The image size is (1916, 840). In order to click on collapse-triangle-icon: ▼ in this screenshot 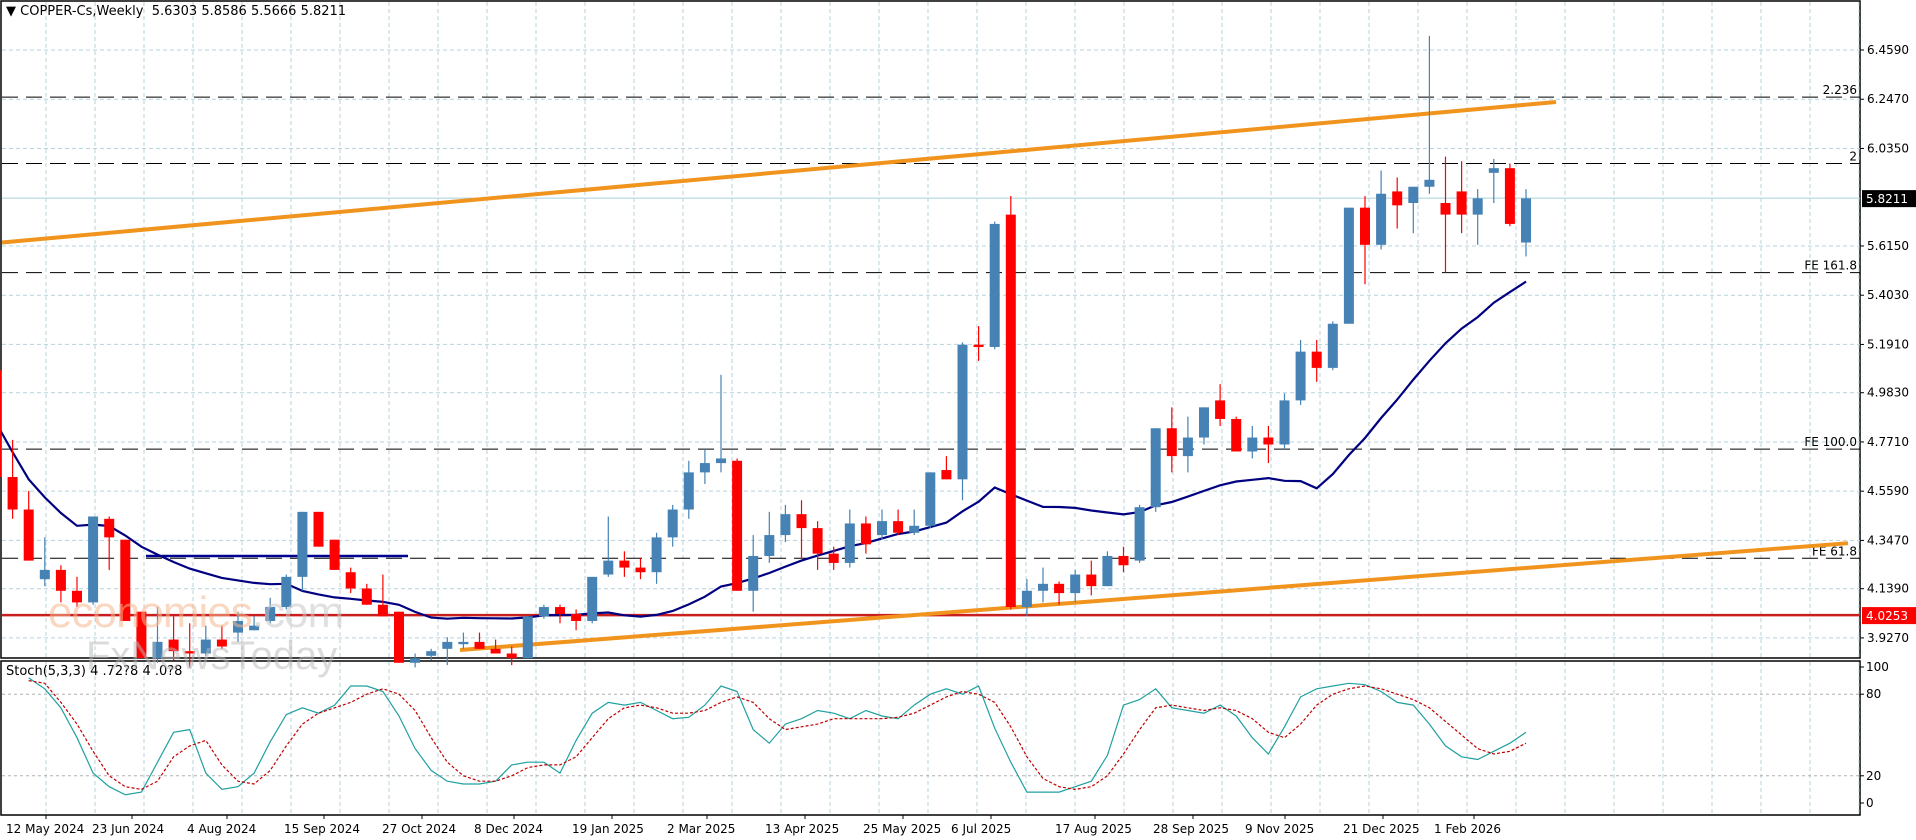, I will do `click(11, 11)`.